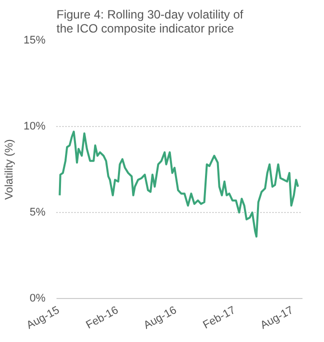 The image size is (324, 342). Describe the element at coordinates (38, 298) in the screenshot. I see `y-tick-label: 0%` at that location.